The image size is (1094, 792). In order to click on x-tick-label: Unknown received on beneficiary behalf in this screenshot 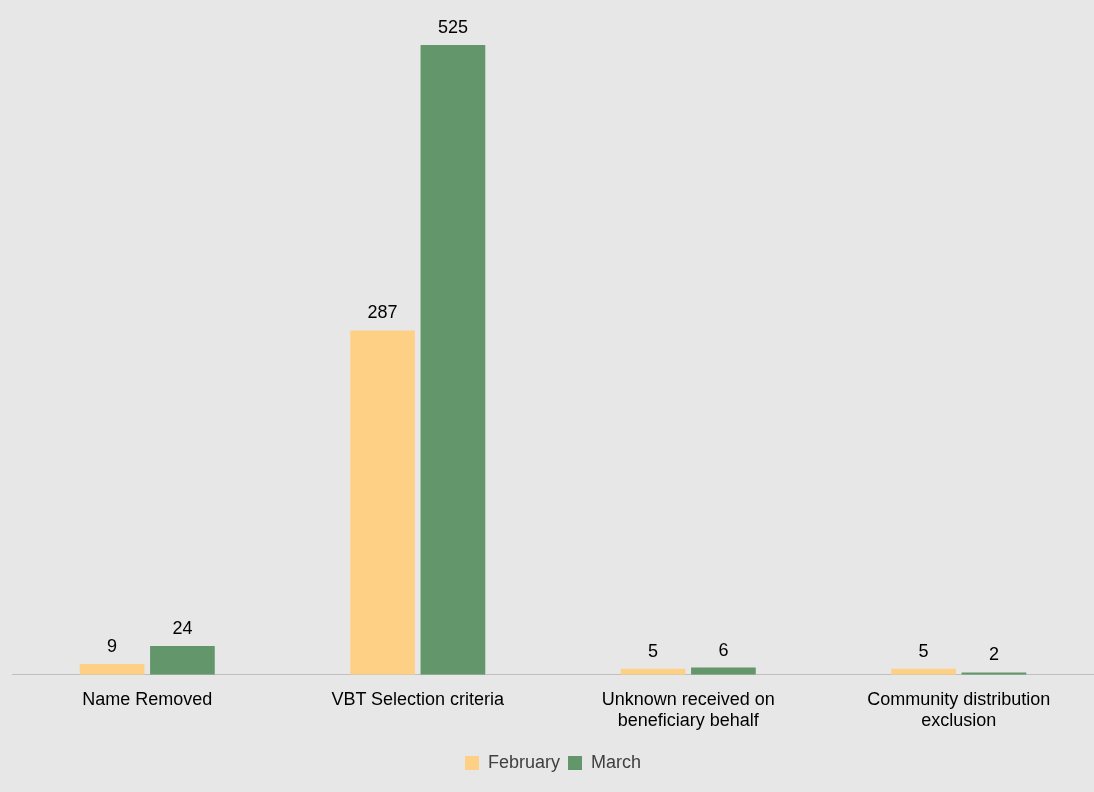, I will do `click(688, 709)`.